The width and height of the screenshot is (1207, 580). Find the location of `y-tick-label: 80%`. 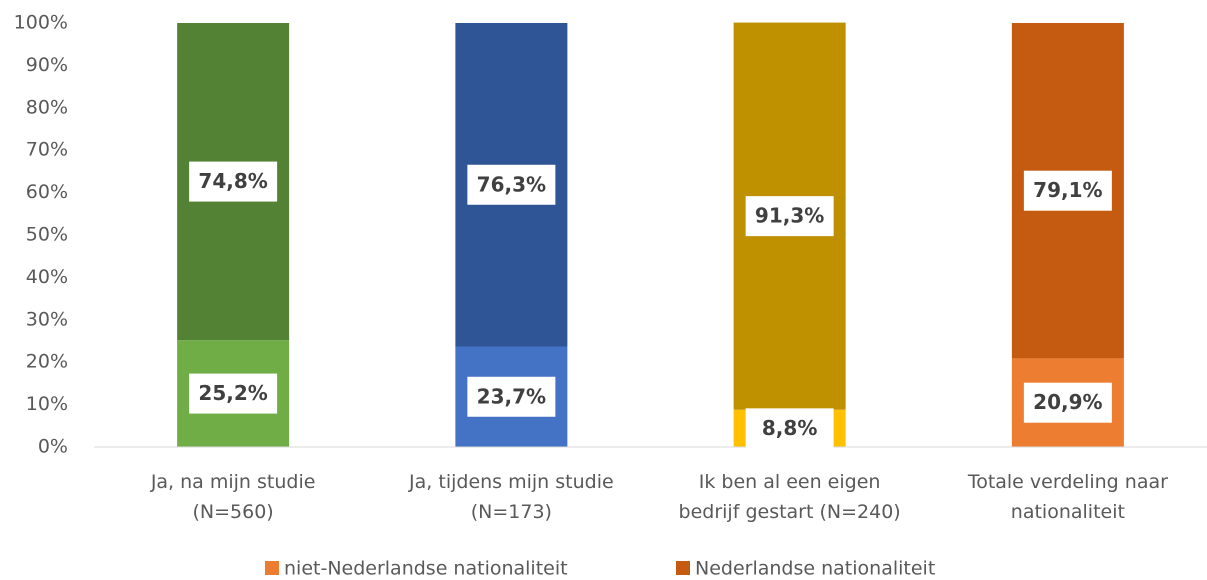

y-tick-label: 80% is located at coordinates (47, 107).